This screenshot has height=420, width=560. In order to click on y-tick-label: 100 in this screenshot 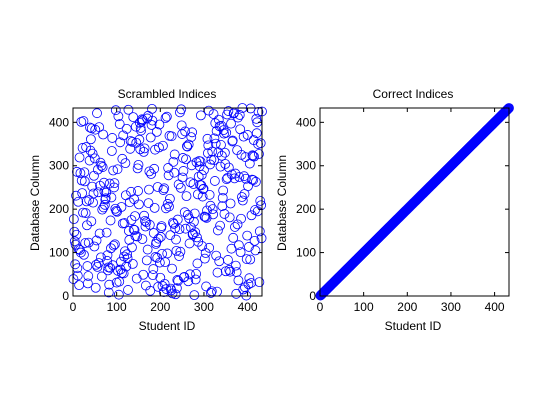, I will do `click(306, 253)`.